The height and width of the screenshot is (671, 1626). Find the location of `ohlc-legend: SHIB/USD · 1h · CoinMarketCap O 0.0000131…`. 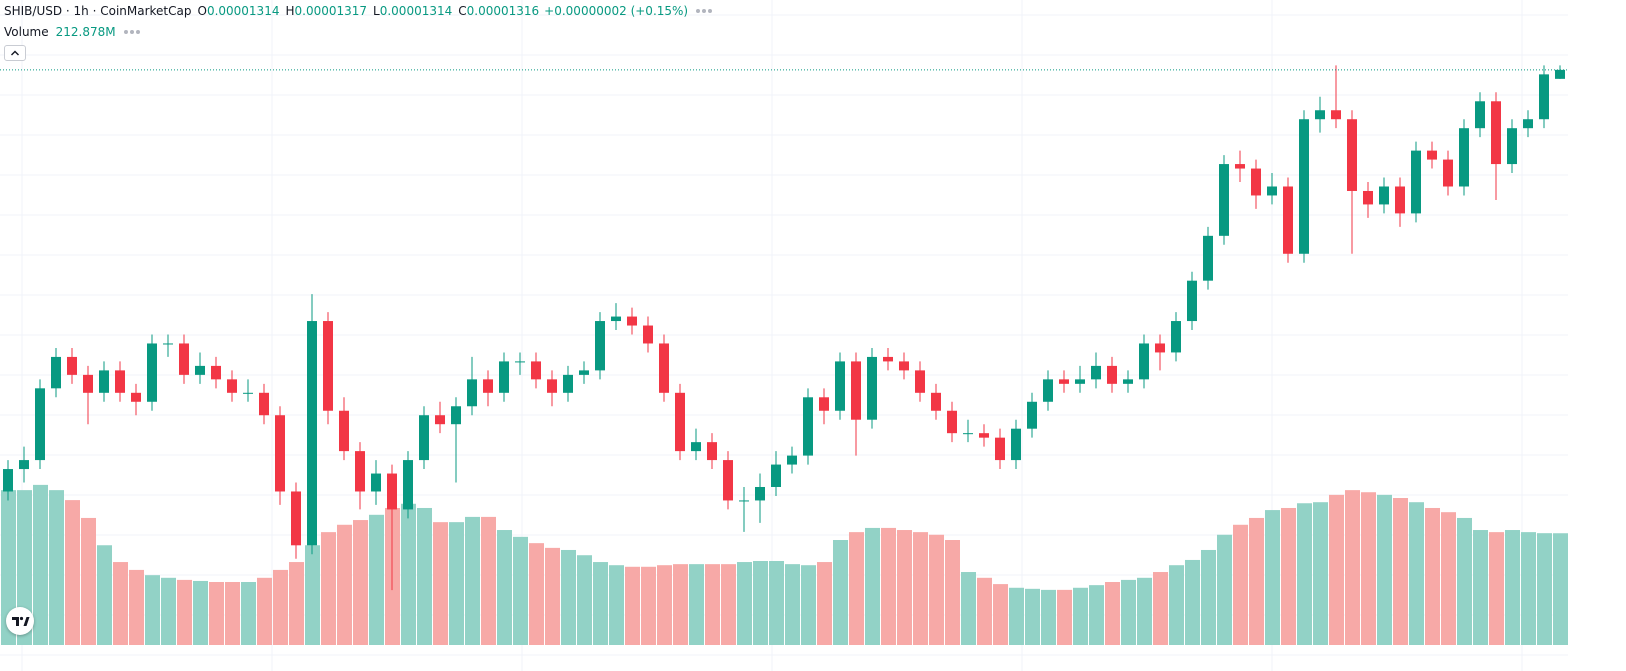

ohlc-legend: SHIB/USD · 1h · CoinMarketCap O 0.0000131… is located at coordinates (358, 11).